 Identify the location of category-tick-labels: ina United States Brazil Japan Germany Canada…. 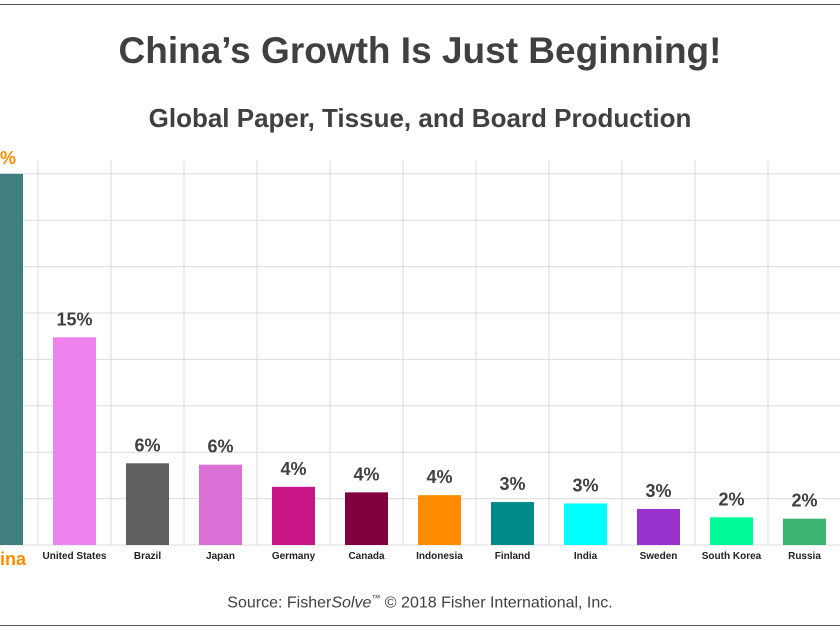
(410, 559).